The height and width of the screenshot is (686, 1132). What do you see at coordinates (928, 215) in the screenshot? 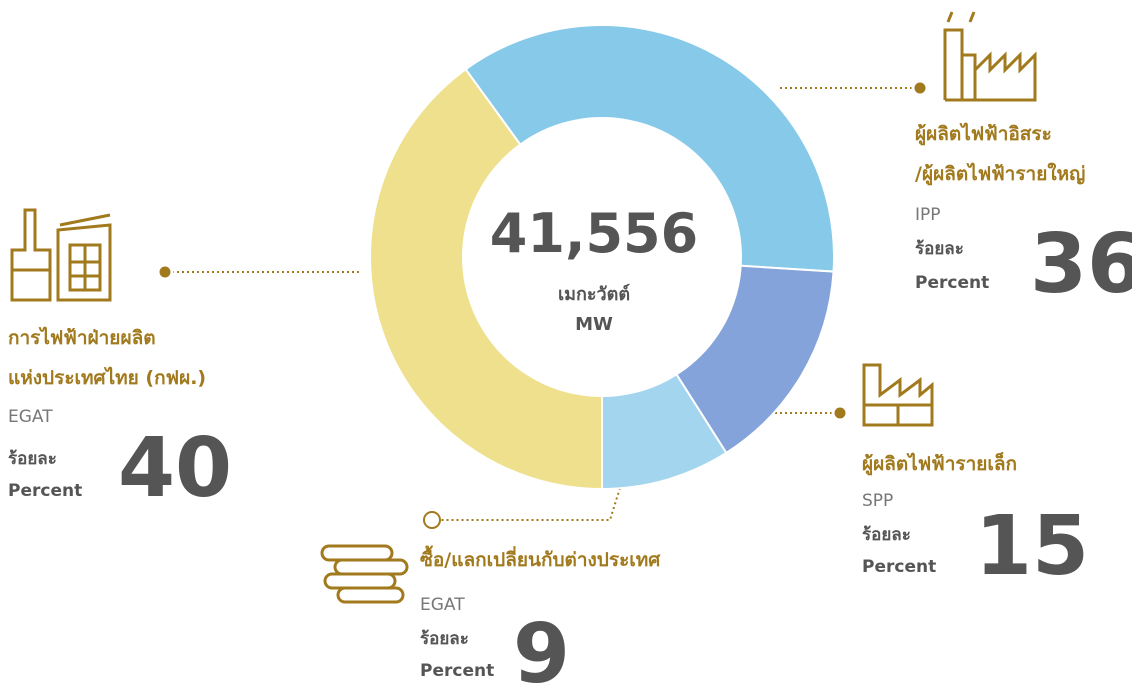
I see `code-label: IPP` at bounding box center [928, 215].